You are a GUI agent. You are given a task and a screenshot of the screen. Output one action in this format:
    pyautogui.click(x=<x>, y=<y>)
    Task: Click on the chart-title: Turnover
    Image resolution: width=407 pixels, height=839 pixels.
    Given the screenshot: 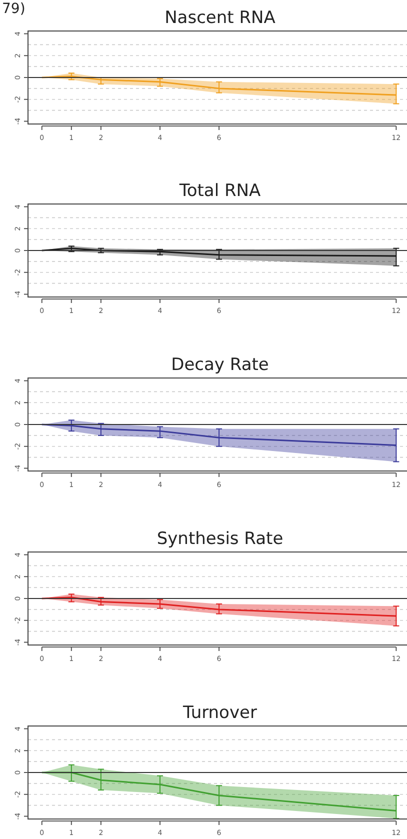 What is the action you would take?
    pyautogui.click(x=219, y=713)
    